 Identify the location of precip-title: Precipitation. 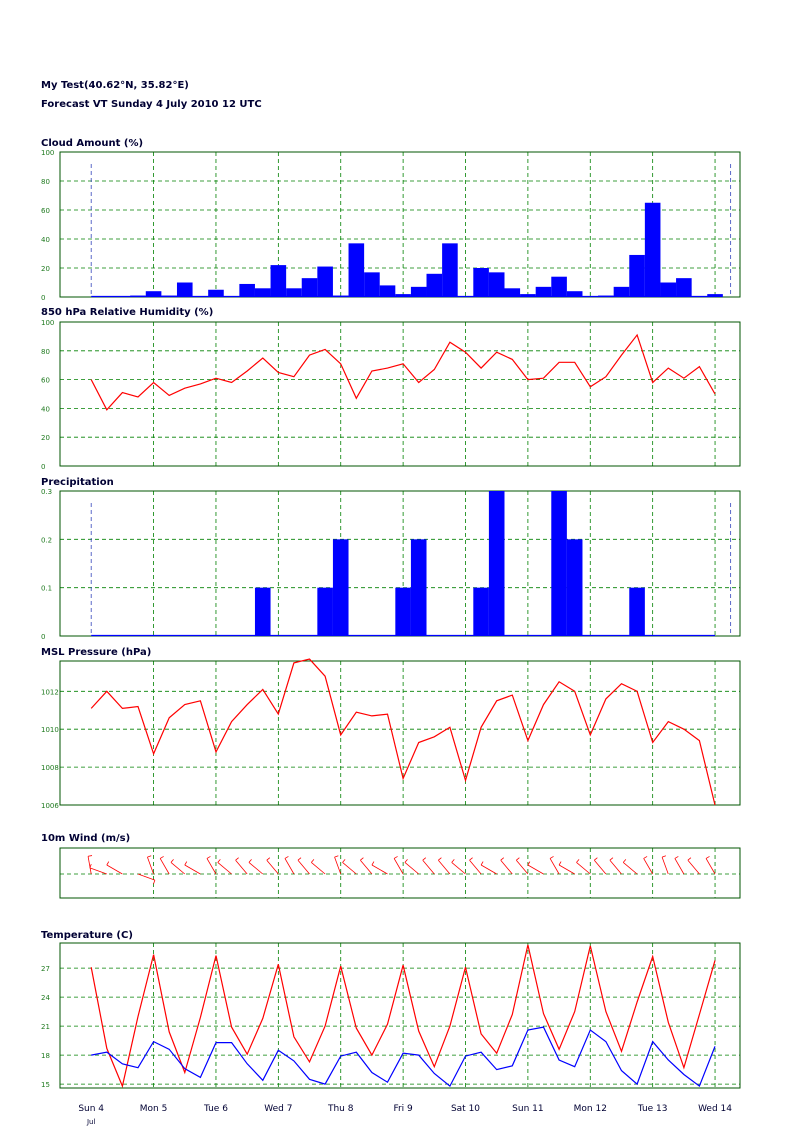
(77, 482).